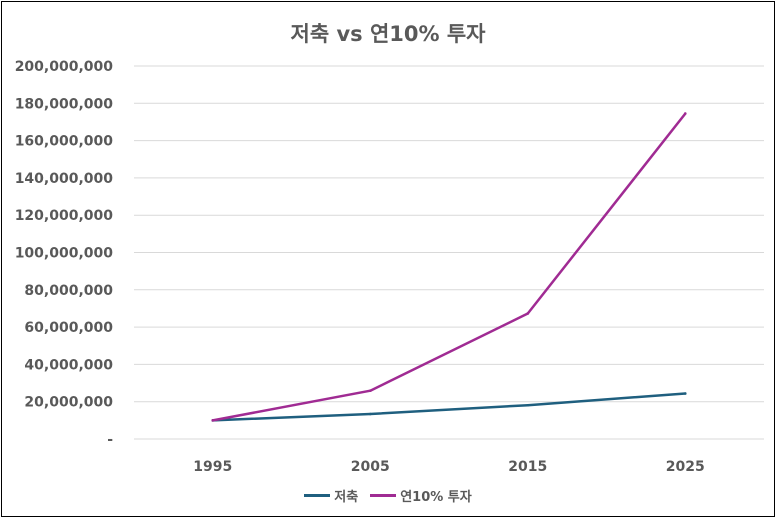 The height and width of the screenshot is (518, 776). Describe the element at coordinates (64, 254) in the screenshot. I see `y-tick-label: 100,000,000` at that location.